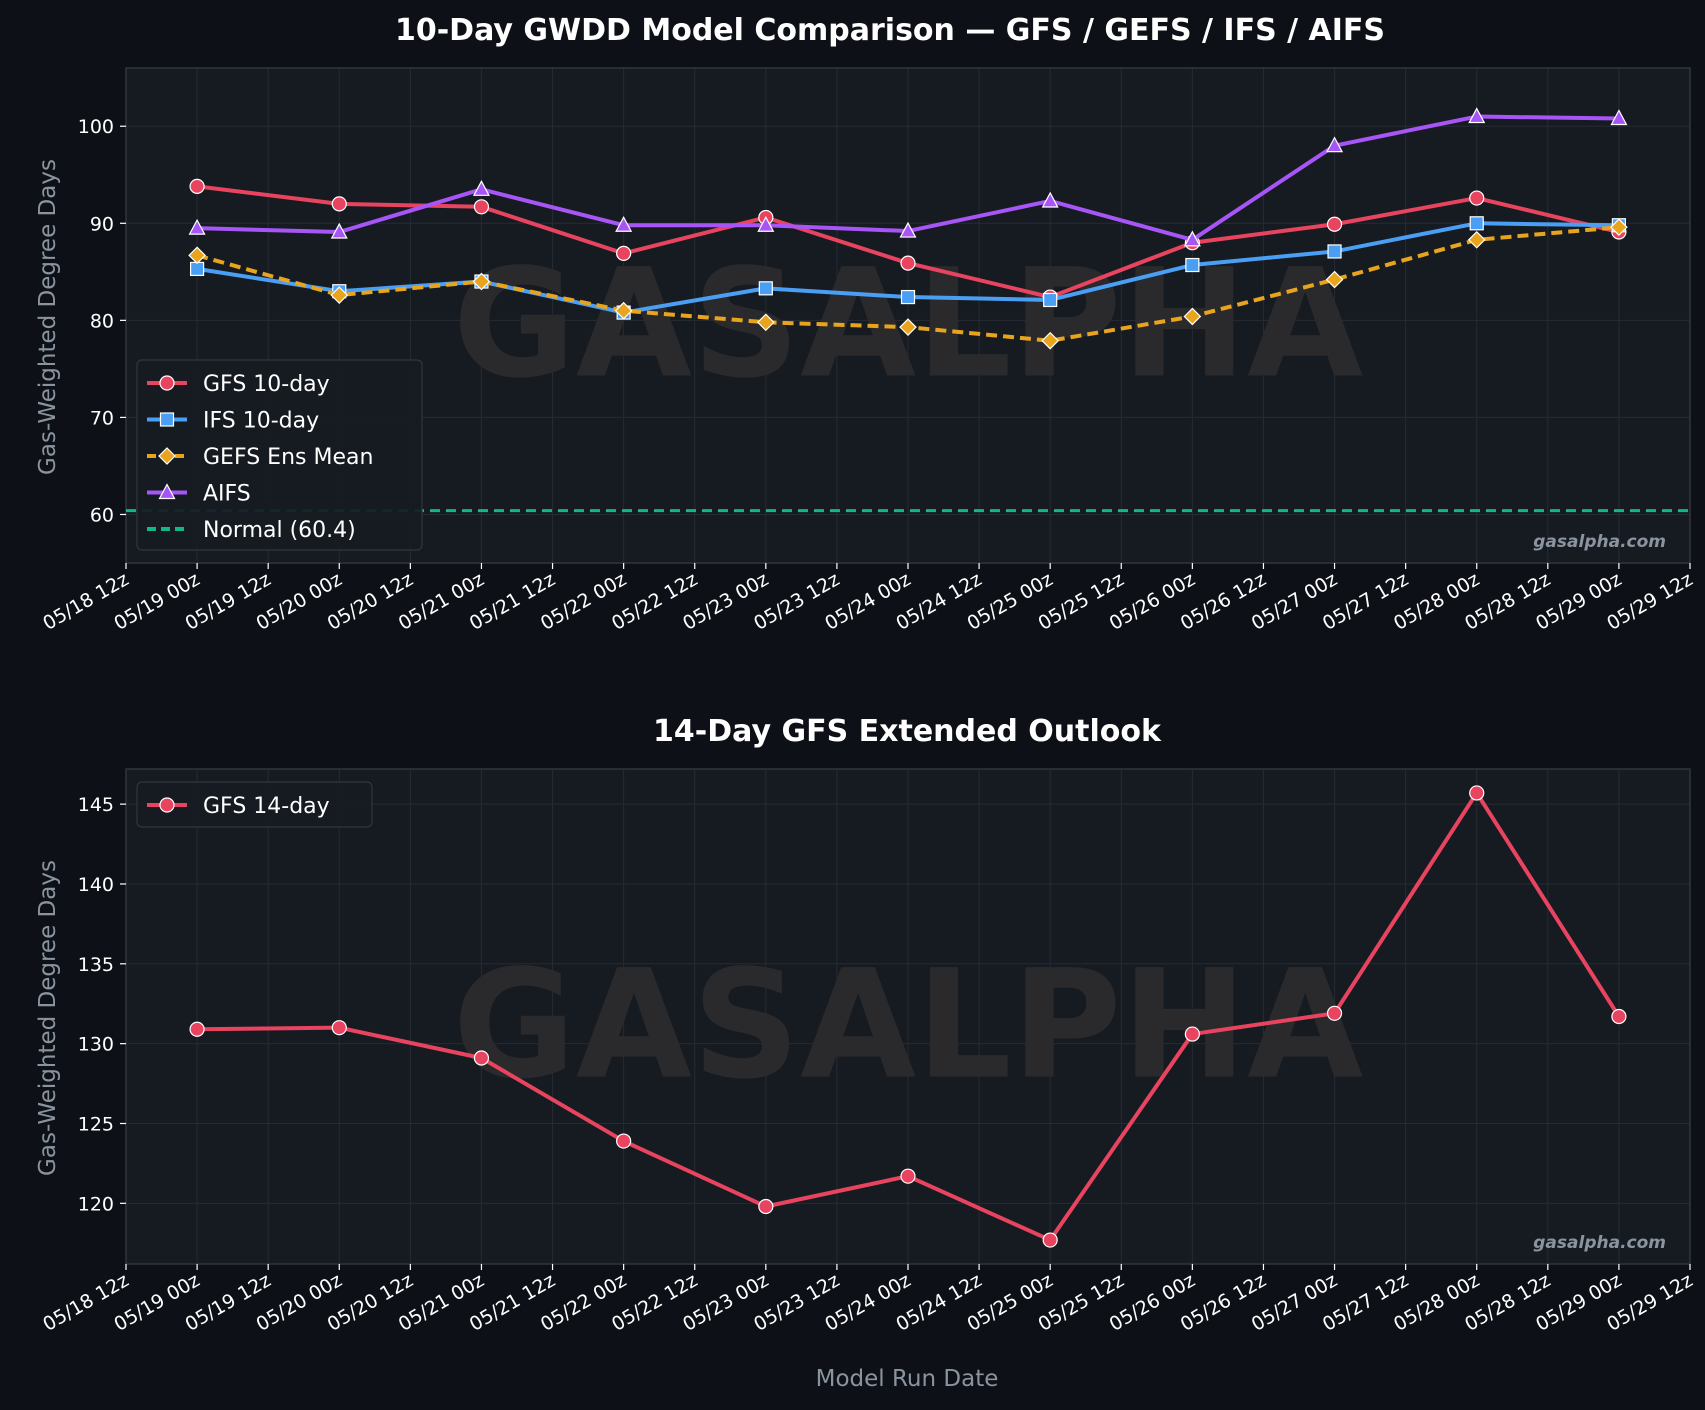  I want to click on series-aifs, so click(908, 177).